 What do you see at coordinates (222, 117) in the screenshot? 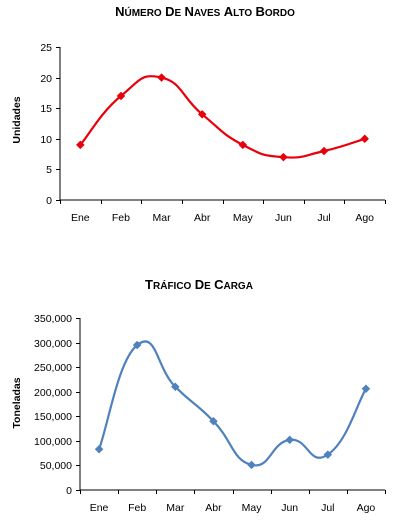
I see `naves-series-line` at bounding box center [222, 117].